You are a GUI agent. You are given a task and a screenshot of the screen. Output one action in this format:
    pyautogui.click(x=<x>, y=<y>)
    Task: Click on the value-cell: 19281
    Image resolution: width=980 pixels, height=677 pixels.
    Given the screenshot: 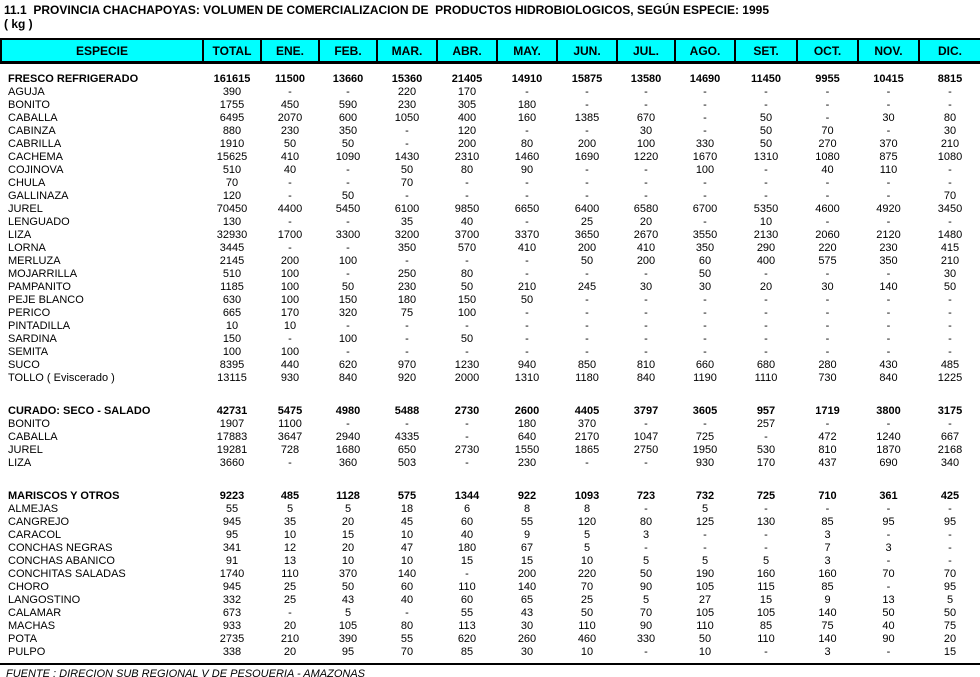 What is the action you would take?
    pyautogui.click(x=232, y=450)
    